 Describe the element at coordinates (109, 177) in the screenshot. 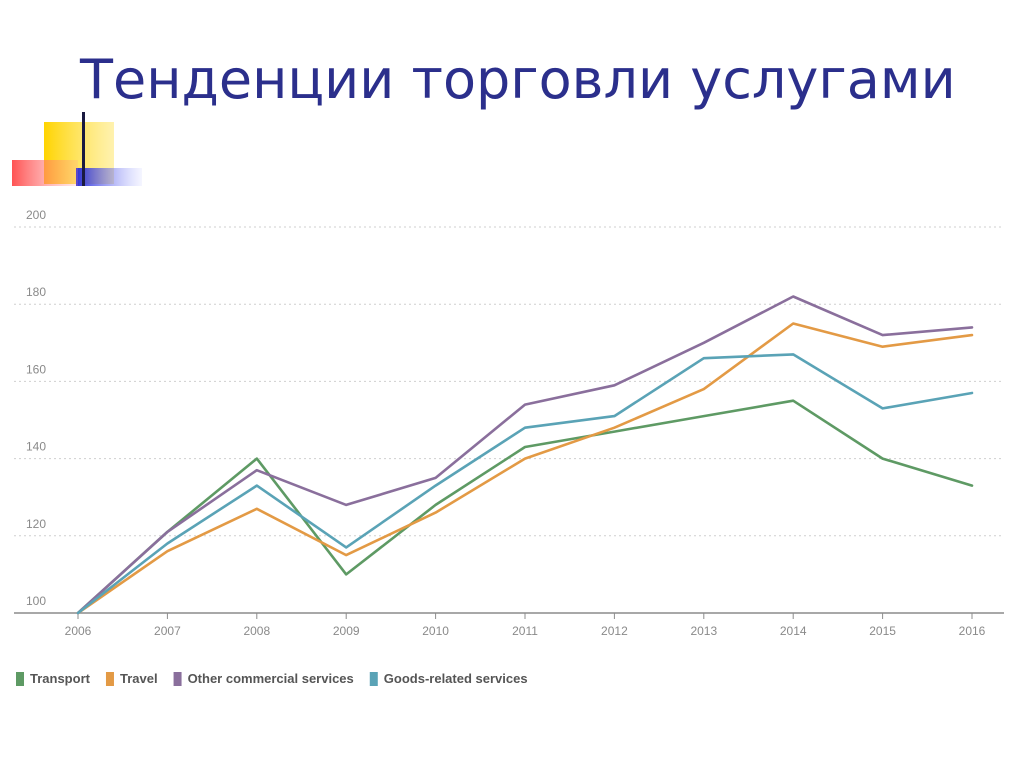

I see `deco-blue-bar` at that location.